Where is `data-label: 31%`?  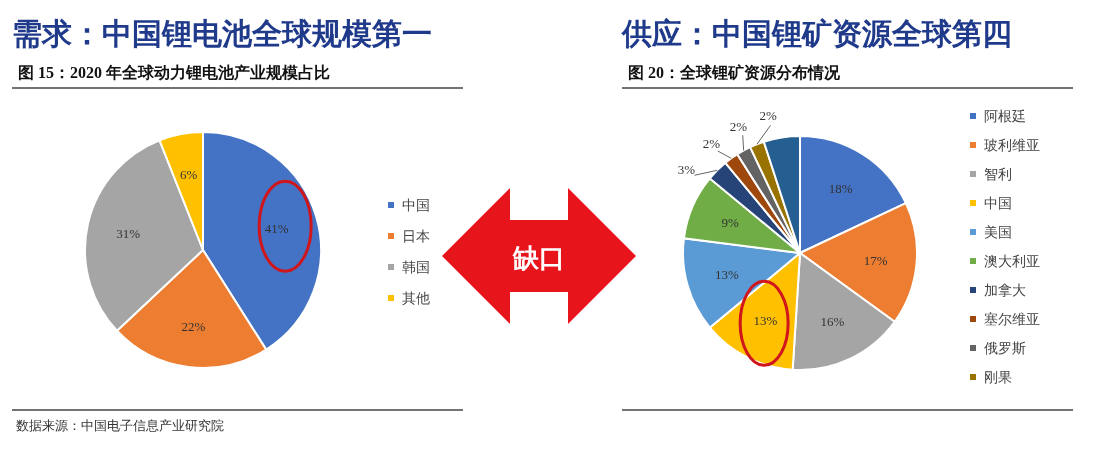 data-label: 31% is located at coordinates (128, 233).